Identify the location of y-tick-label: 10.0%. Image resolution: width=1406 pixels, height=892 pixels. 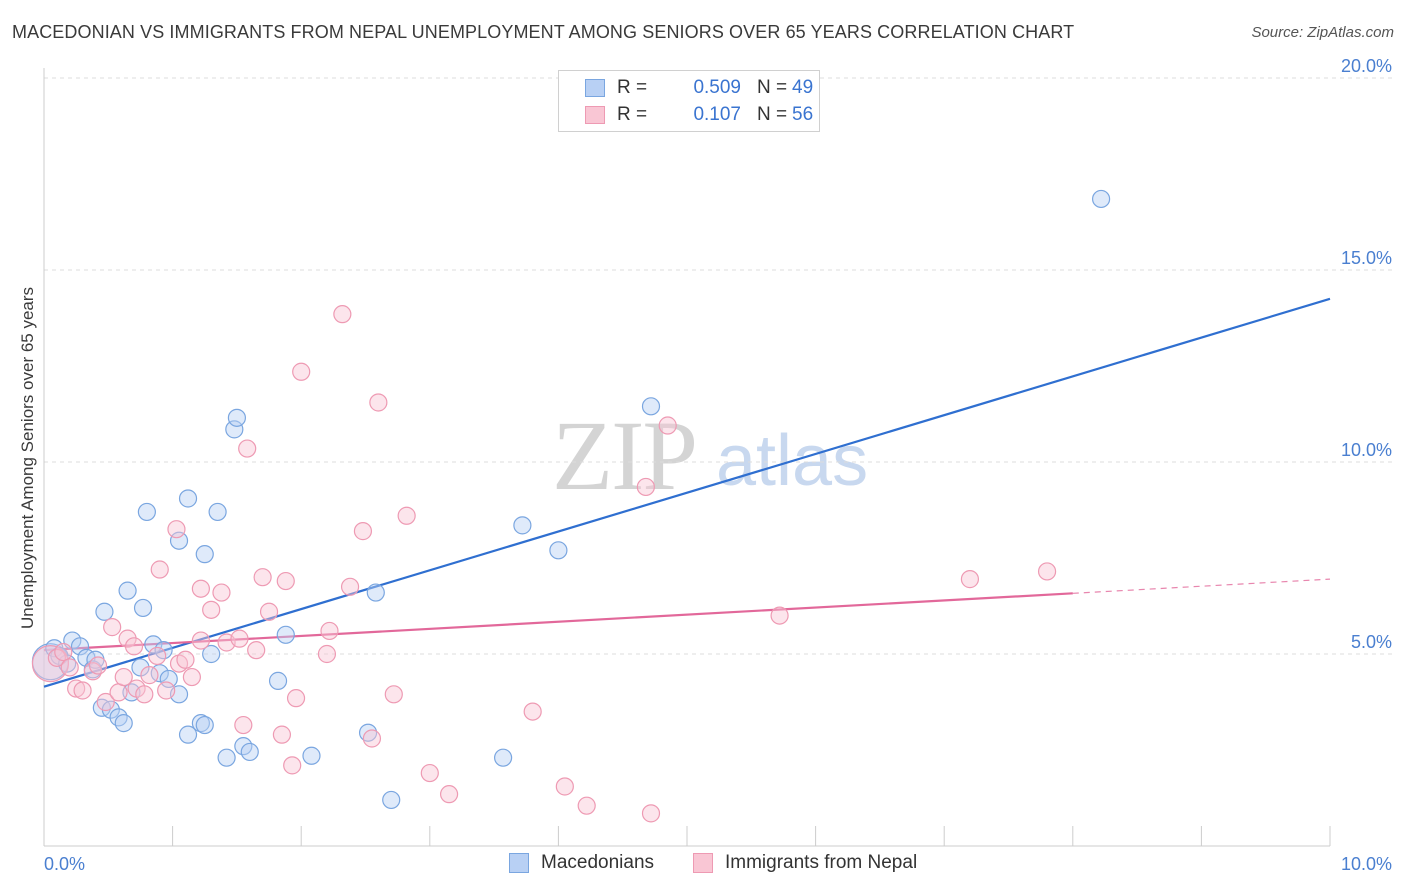
(1366, 450).